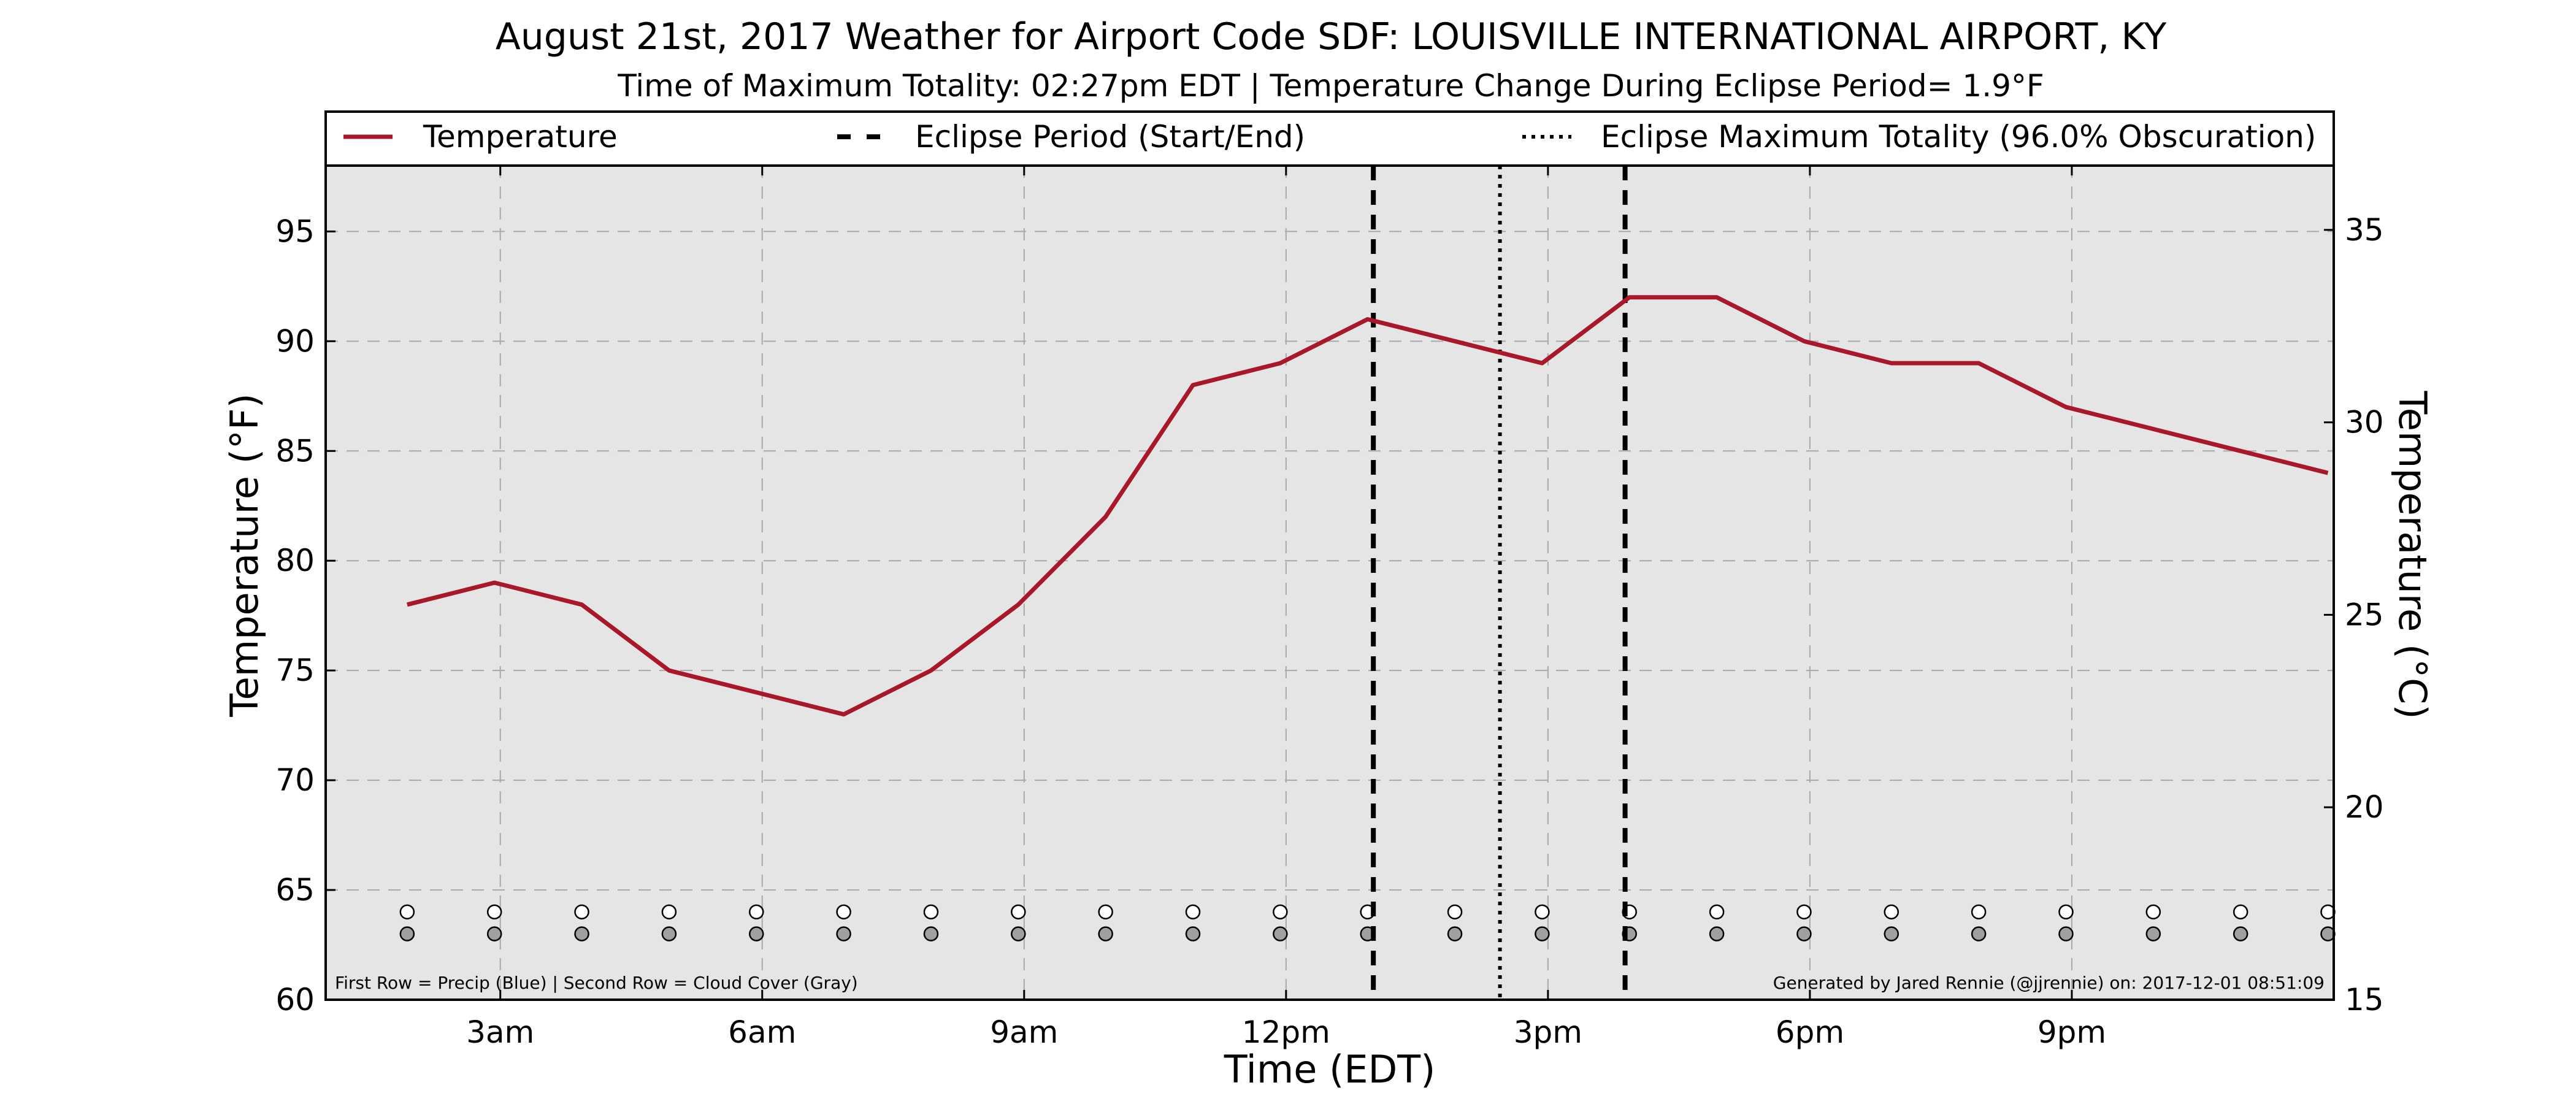 The image size is (2576, 1104). What do you see at coordinates (520, 137) in the screenshot?
I see `legend-temperature-label: Temperature` at bounding box center [520, 137].